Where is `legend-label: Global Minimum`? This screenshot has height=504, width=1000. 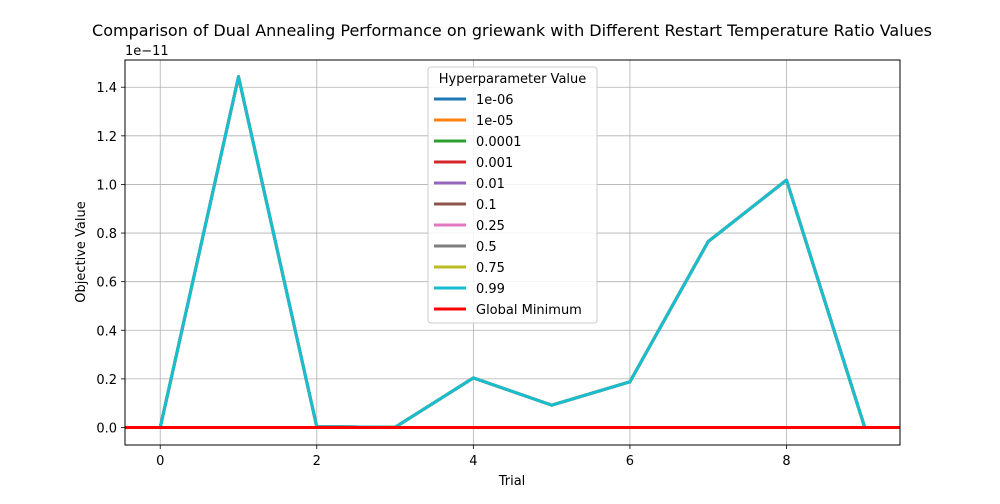 legend-label: Global Minimum is located at coordinates (529, 310).